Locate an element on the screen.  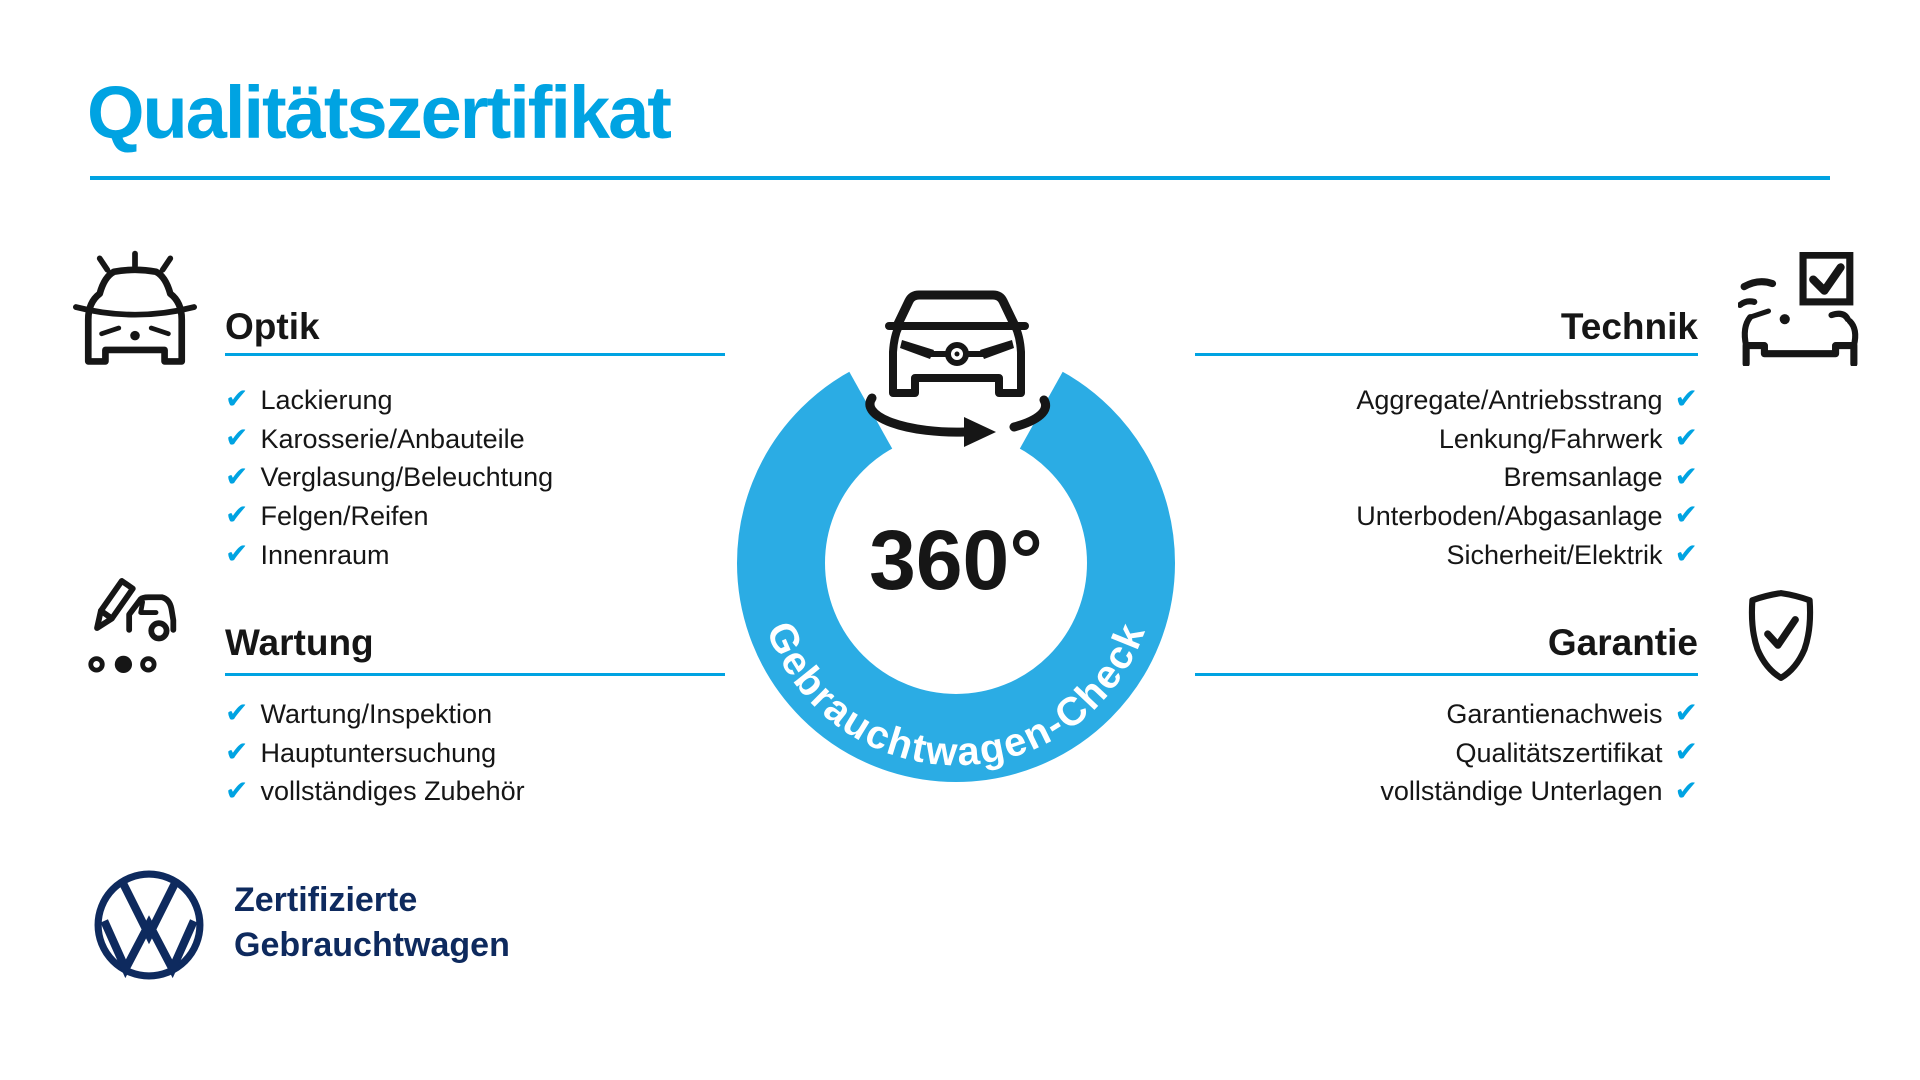
list-item-label: Unterboden/Abgasanlage is located at coordinates (1509, 515).